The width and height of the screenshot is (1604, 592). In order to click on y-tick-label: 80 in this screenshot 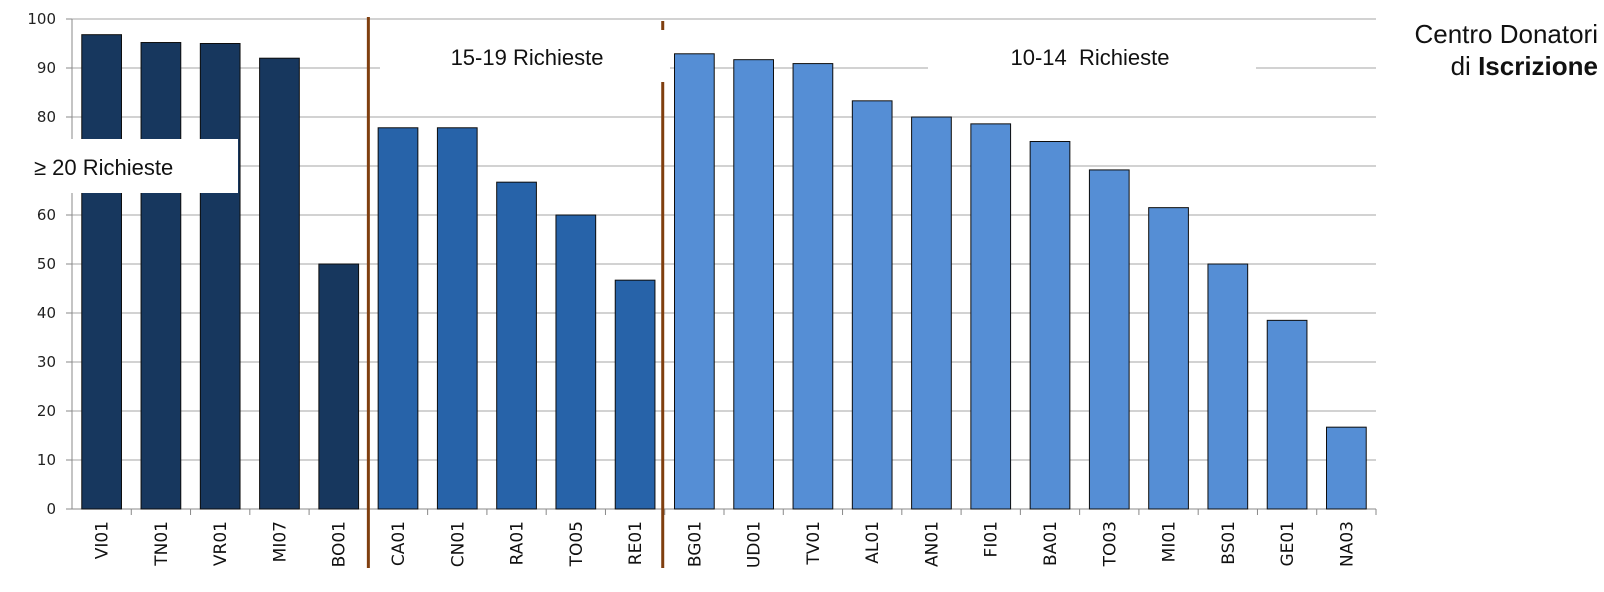, I will do `click(46, 117)`.